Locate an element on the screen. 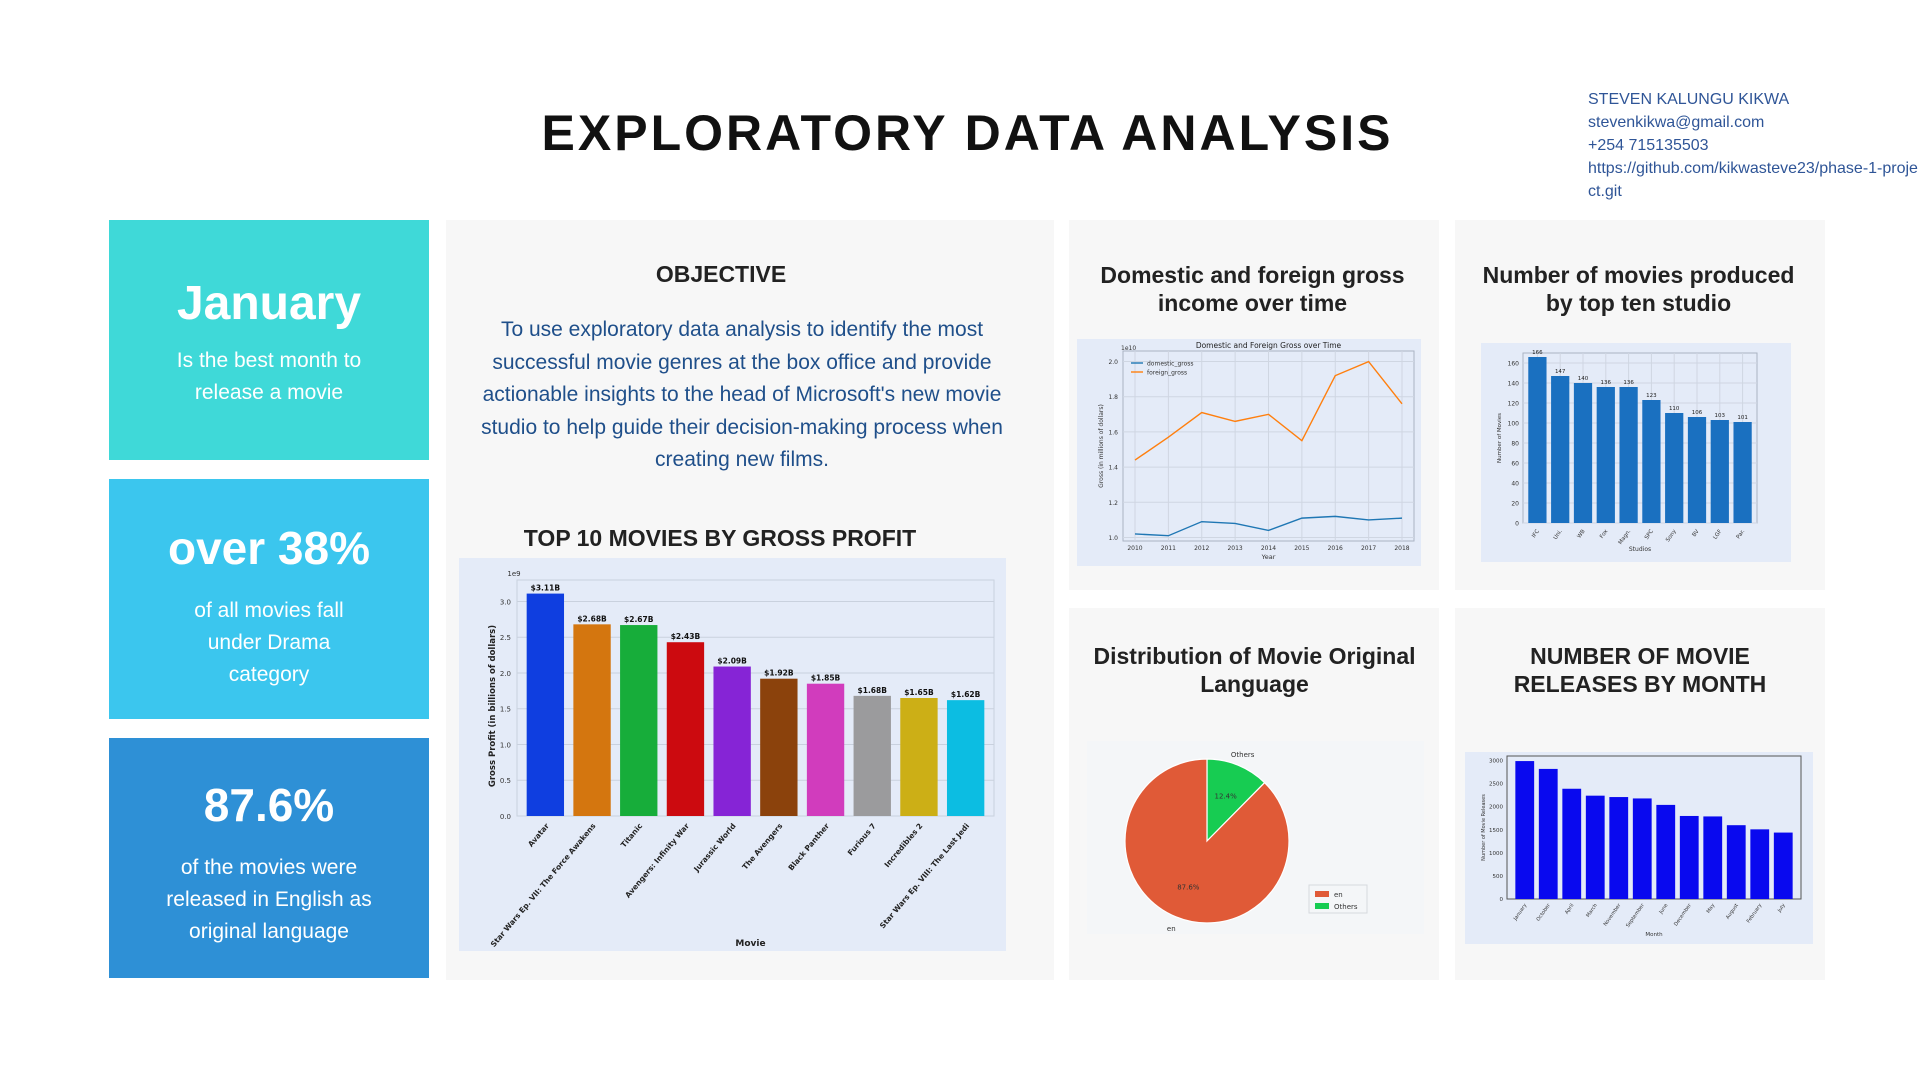 This screenshot has height=1080, width=1920. bar-value-label: $1.68B is located at coordinates (873, 690).